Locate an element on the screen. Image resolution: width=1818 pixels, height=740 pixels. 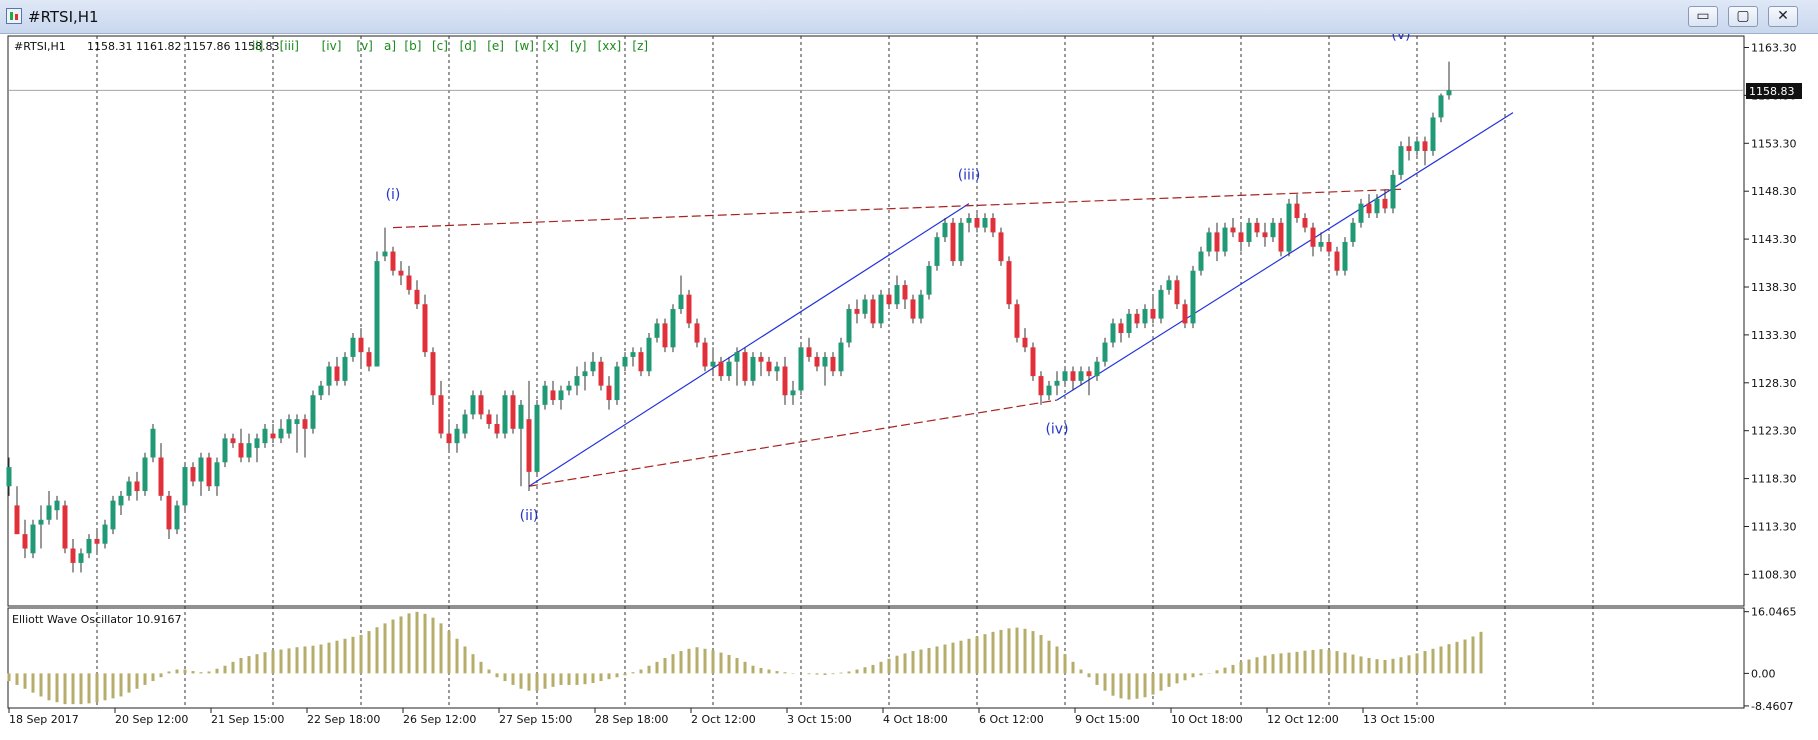
wave-label: (iv) is located at coordinates (1056, 430).